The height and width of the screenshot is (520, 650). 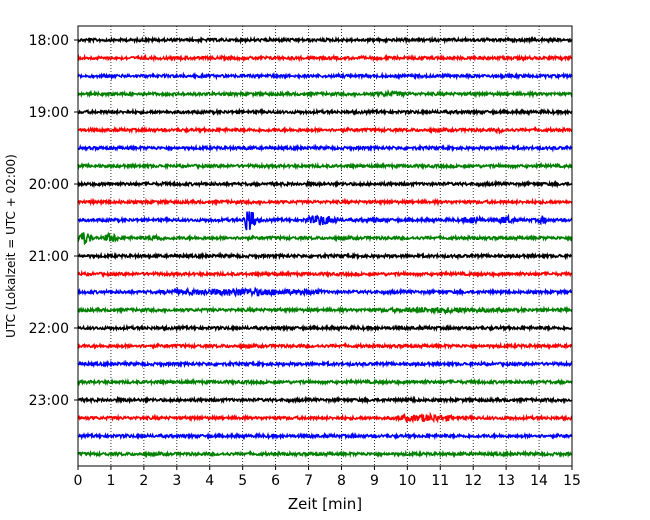 What do you see at coordinates (572, 481) in the screenshot?
I see `x-tick-label-15: 15` at bounding box center [572, 481].